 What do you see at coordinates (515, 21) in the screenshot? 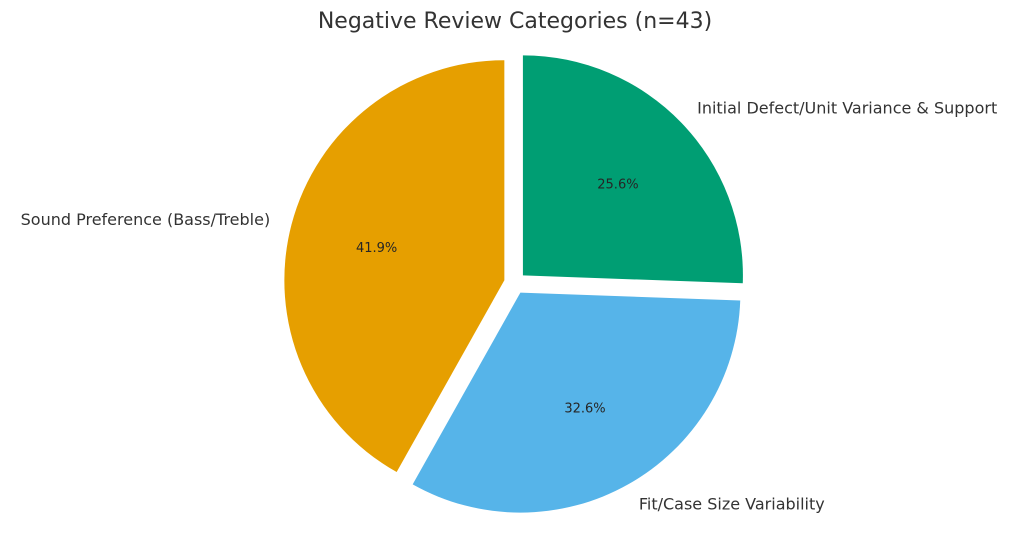
I see `chart-title: Negative Review Categories (n=43)` at bounding box center [515, 21].